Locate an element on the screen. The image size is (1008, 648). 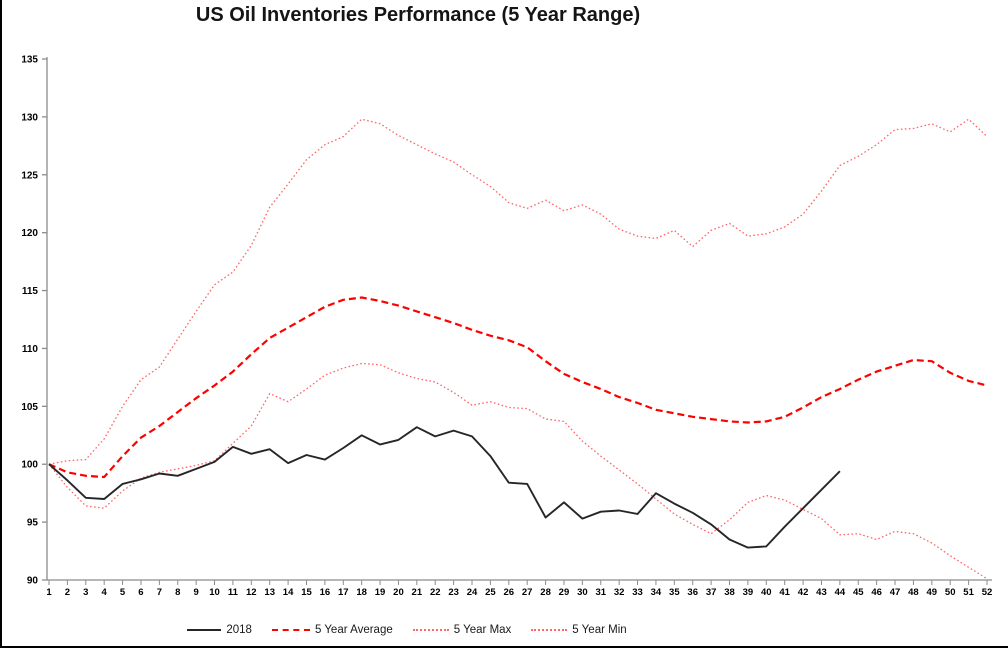
x-axis-tick-label: 35 is located at coordinates (674, 592).